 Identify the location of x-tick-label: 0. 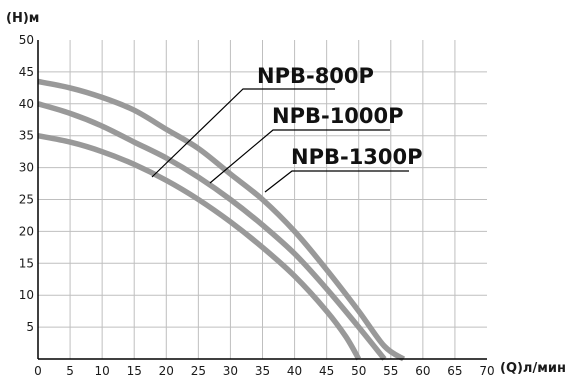
(38, 371).